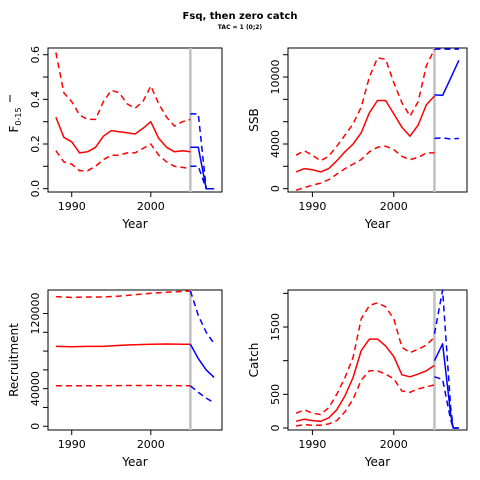 This screenshot has height=480, width=480. Describe the element at coordinates (240, 27) in the screenshot. I see `figure-subtitle: TAC = 1 (0;2)` at that location.